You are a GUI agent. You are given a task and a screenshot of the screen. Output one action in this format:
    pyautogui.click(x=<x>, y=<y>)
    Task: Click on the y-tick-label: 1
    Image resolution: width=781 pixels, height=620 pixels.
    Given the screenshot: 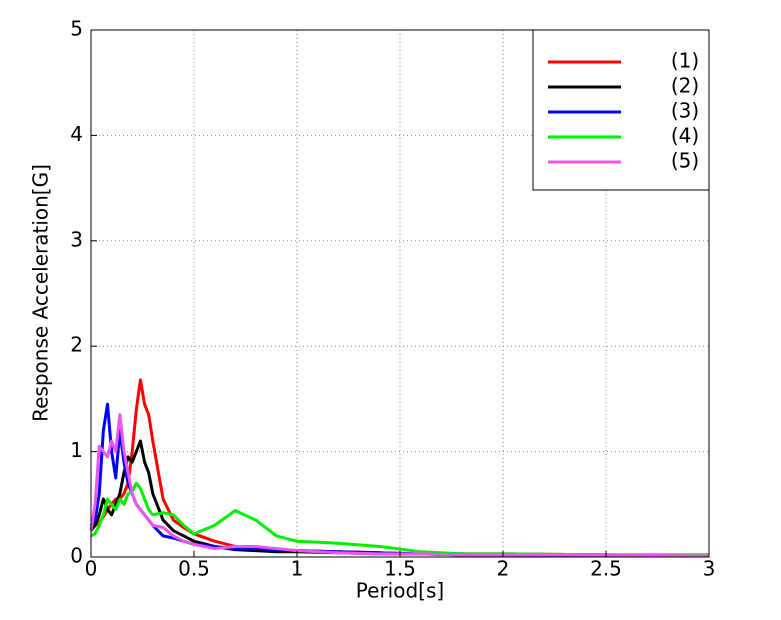 What is the action you would take?
    pyautogui.click(x=76, y=450)
    